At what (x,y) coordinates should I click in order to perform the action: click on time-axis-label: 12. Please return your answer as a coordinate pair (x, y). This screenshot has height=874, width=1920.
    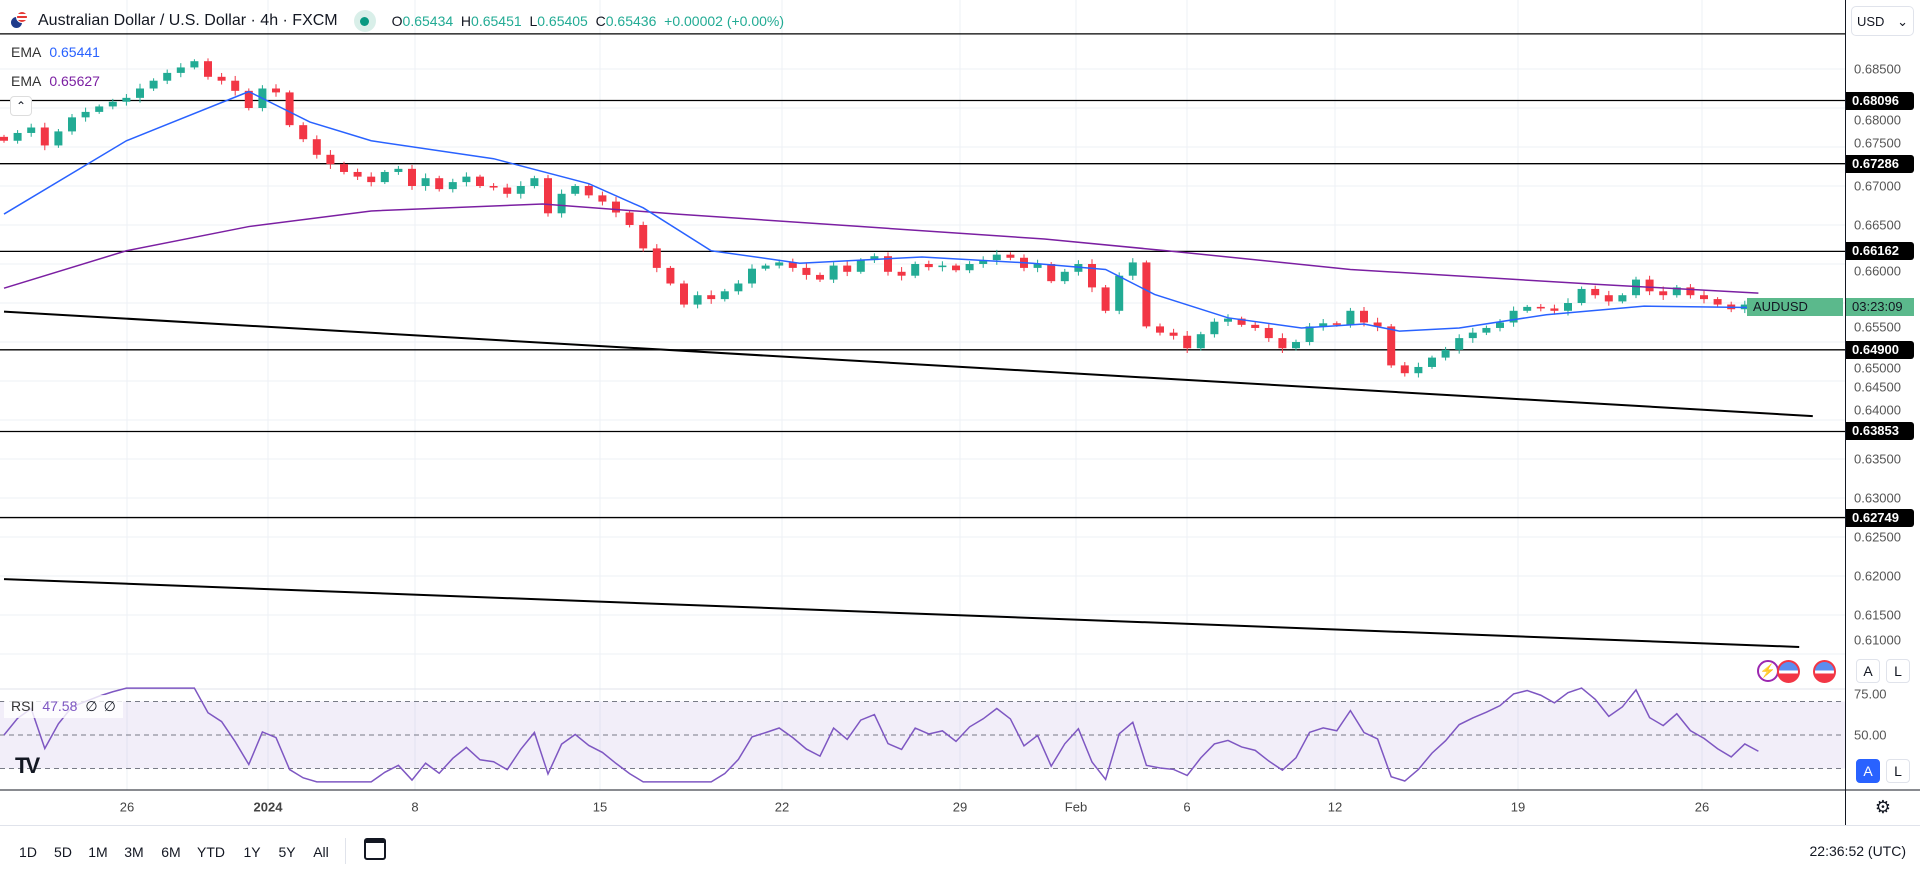
    Looking at the image, I should click on (1335, 807).